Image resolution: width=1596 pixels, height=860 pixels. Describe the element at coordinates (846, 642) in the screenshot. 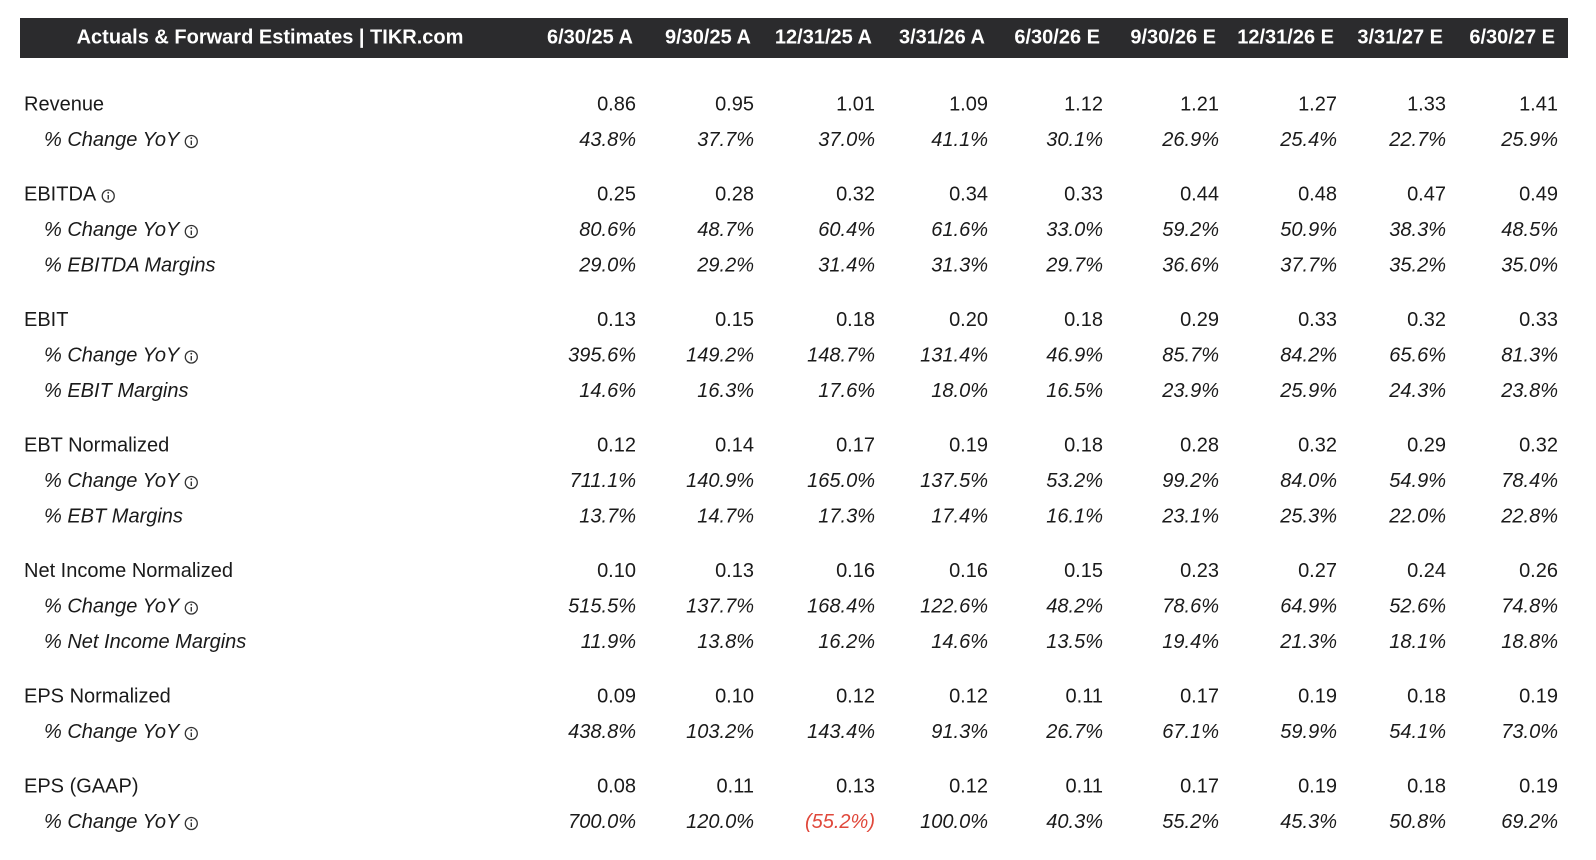

I see `cell: 16.2%` at that location.